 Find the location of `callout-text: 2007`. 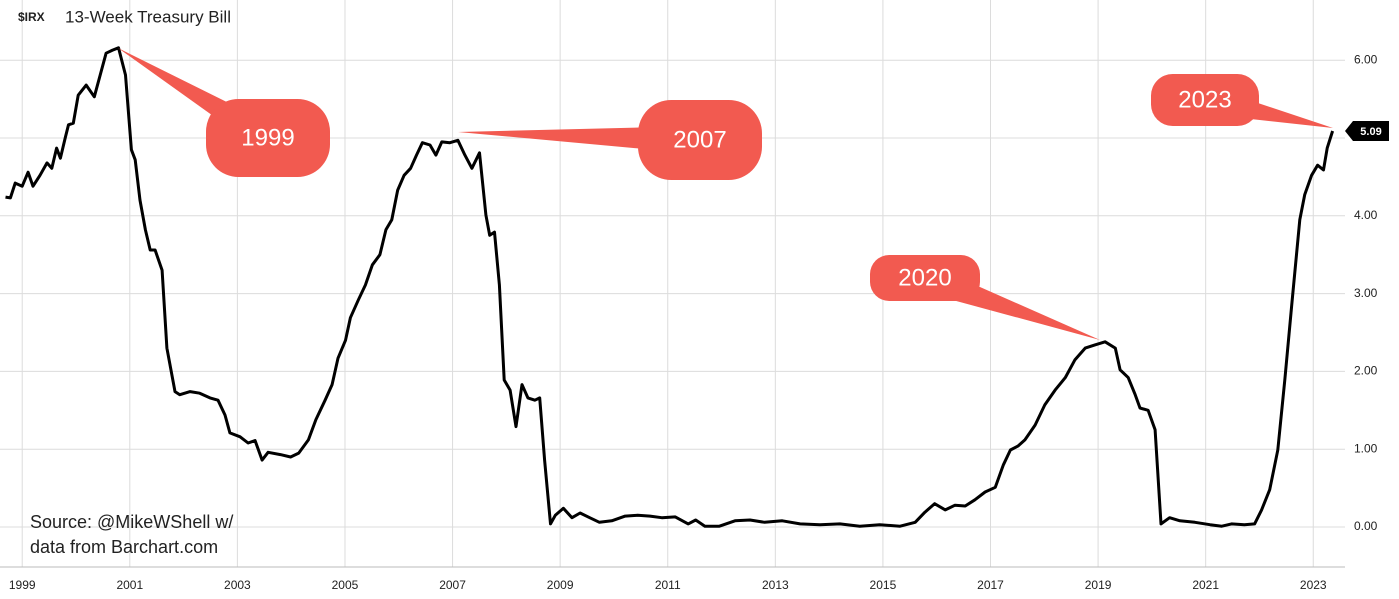

callout-text: 2007 is located at coordinates (699, 139).